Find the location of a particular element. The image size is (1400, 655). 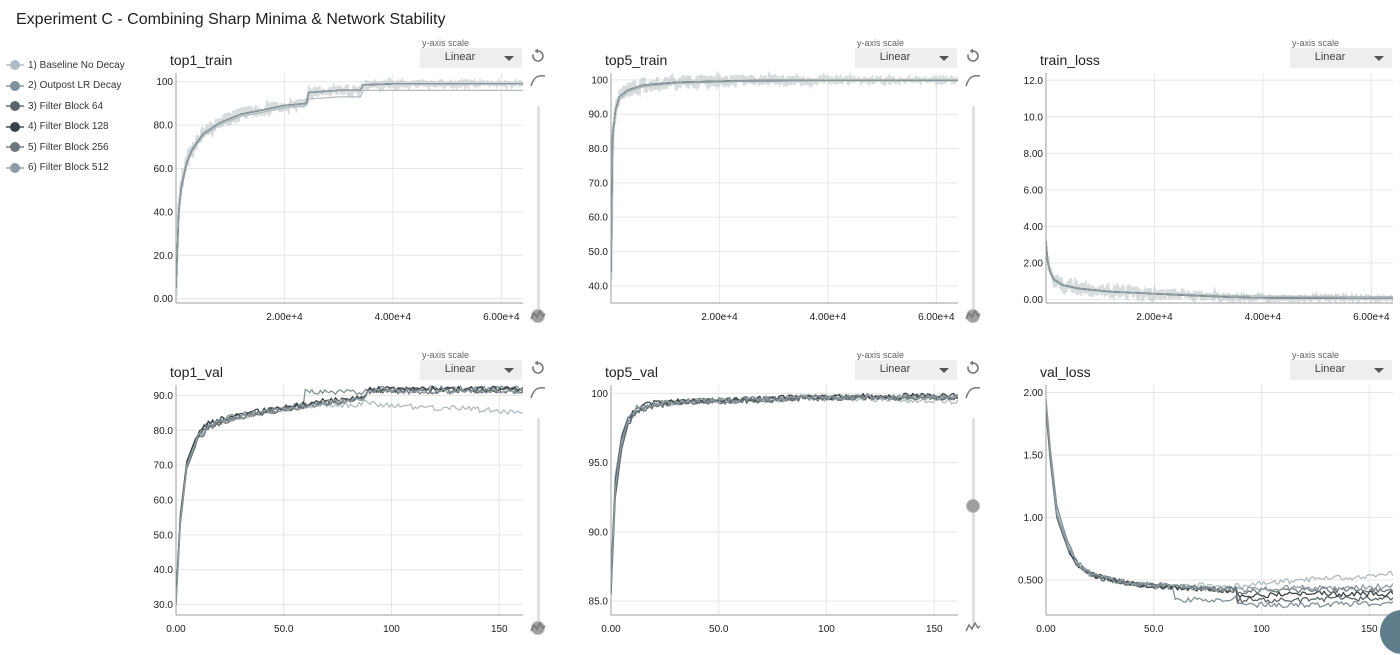

chart-plot: 0.00 50.0 100 150 85.0 90.0 95.0 100 is located at coordinates (783, 520).